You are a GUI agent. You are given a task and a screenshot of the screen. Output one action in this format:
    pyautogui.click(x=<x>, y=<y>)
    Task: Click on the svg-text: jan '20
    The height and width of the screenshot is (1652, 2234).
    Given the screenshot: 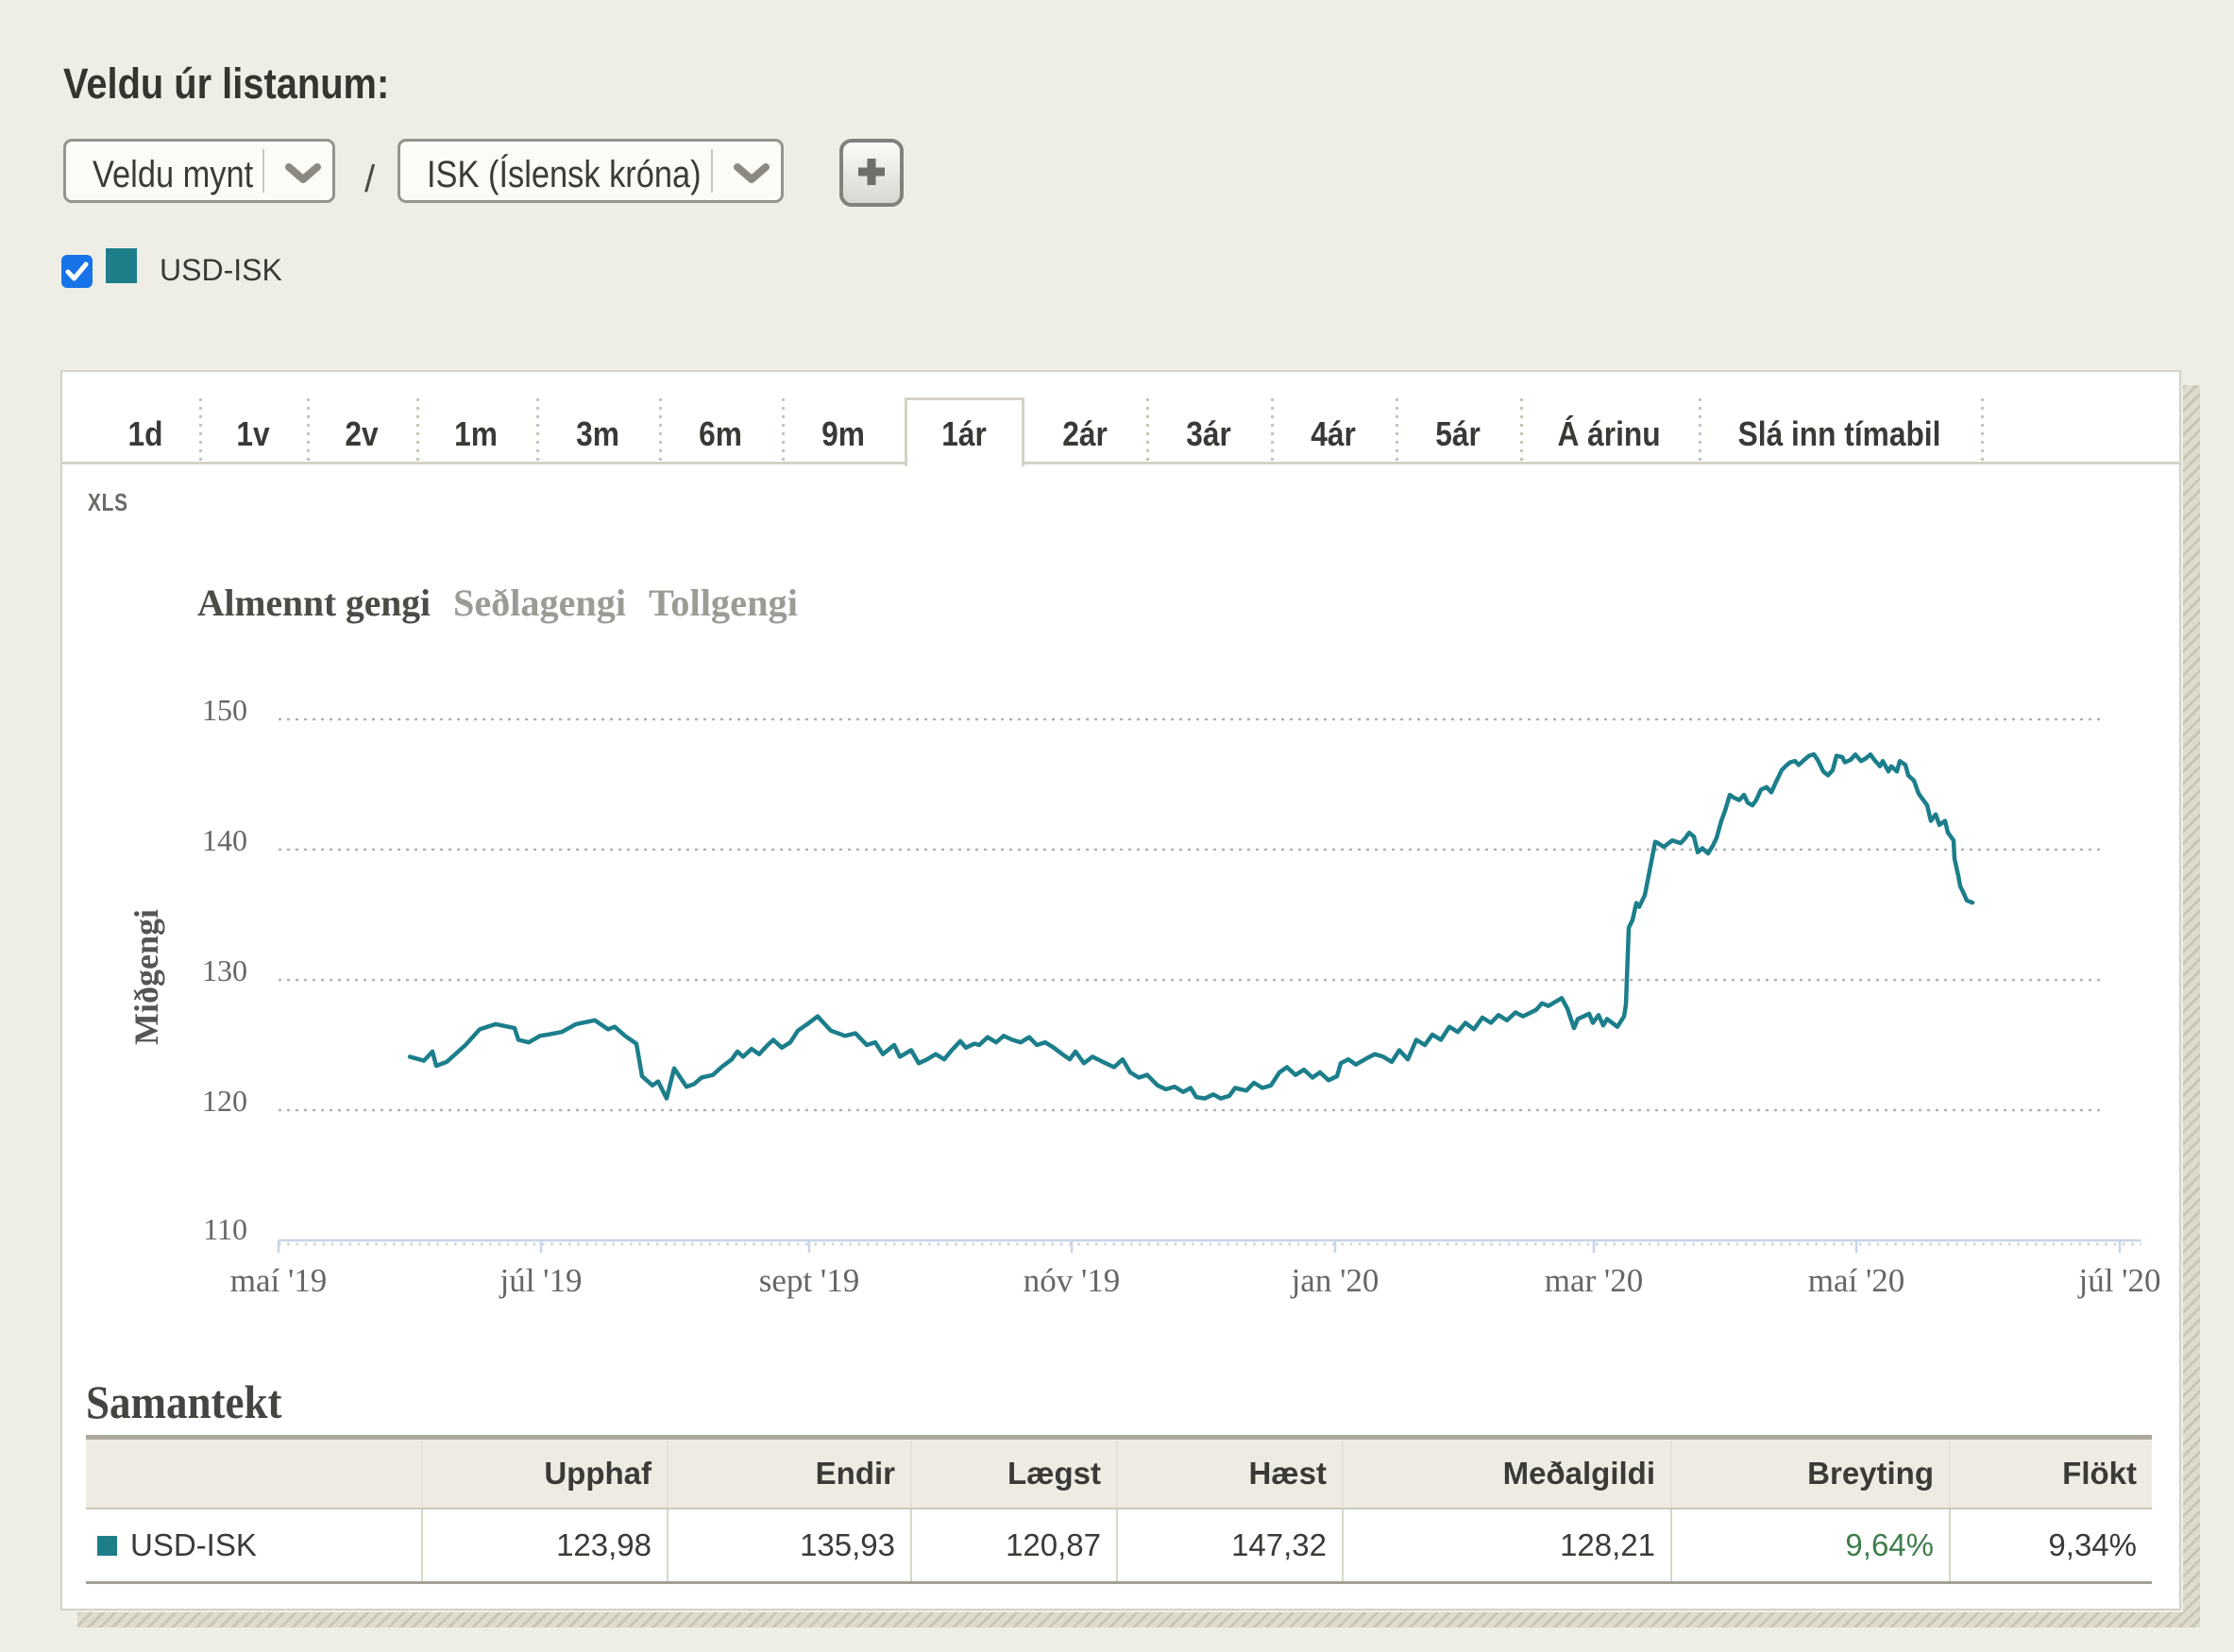 What is the action you would take?
    pyautogui.click(x=1334, y=1280)
    